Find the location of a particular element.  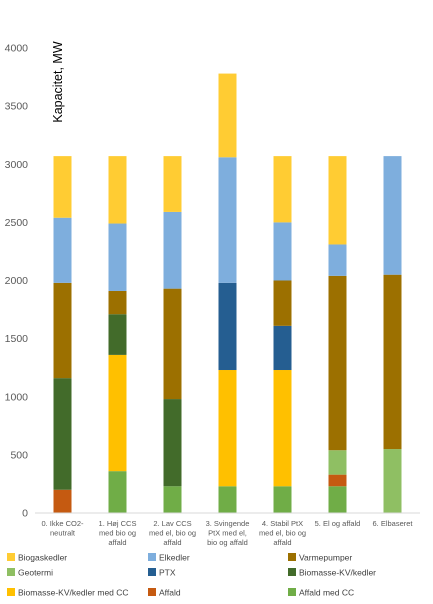

legend-label: Biomasse-KV/kedler is located at coordinates (337, 573).